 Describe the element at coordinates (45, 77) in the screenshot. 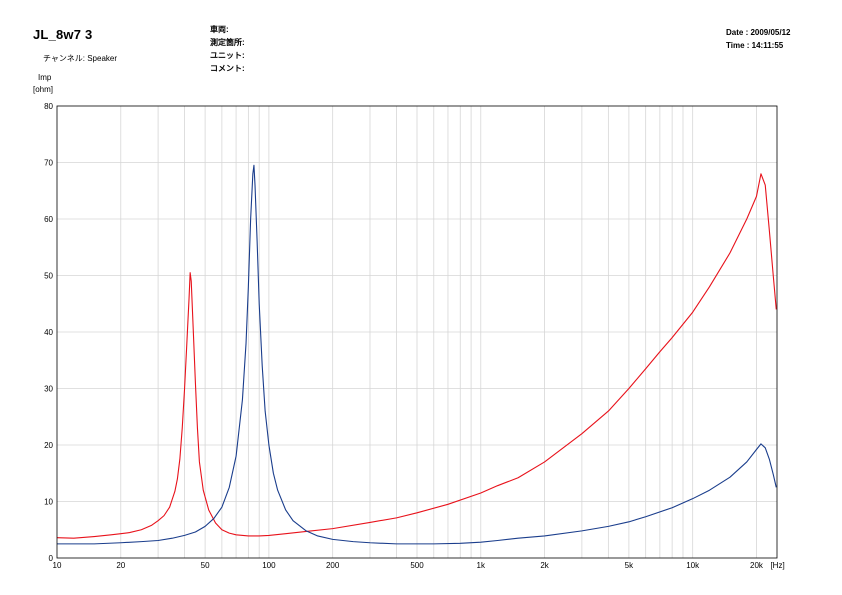

I see `y-axis-label-imp: Imp` at that location.